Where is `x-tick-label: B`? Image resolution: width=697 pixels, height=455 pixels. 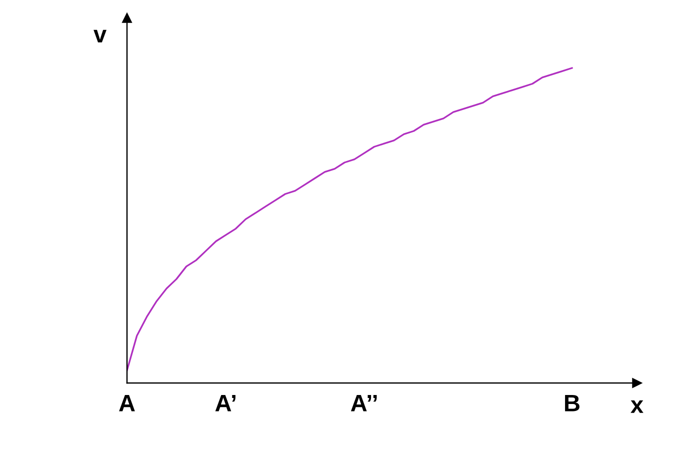 x-tick-label: B is located at coordinates (572, 403).